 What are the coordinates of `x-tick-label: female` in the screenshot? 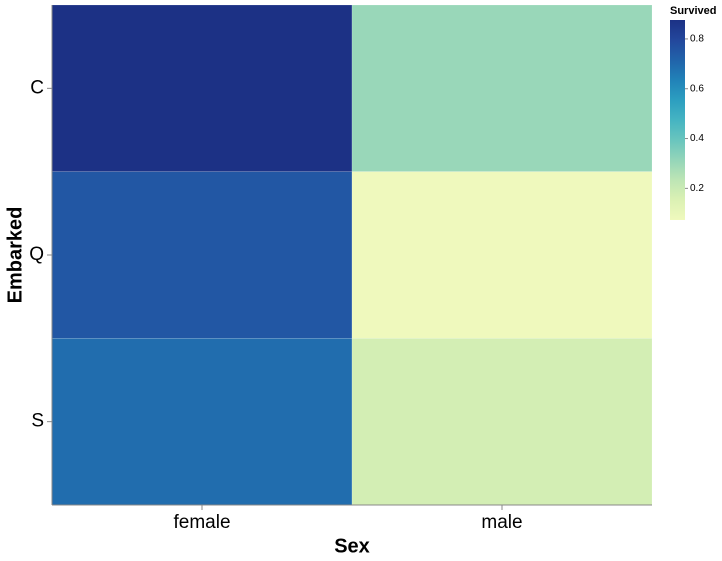 It's located at (201, 522).